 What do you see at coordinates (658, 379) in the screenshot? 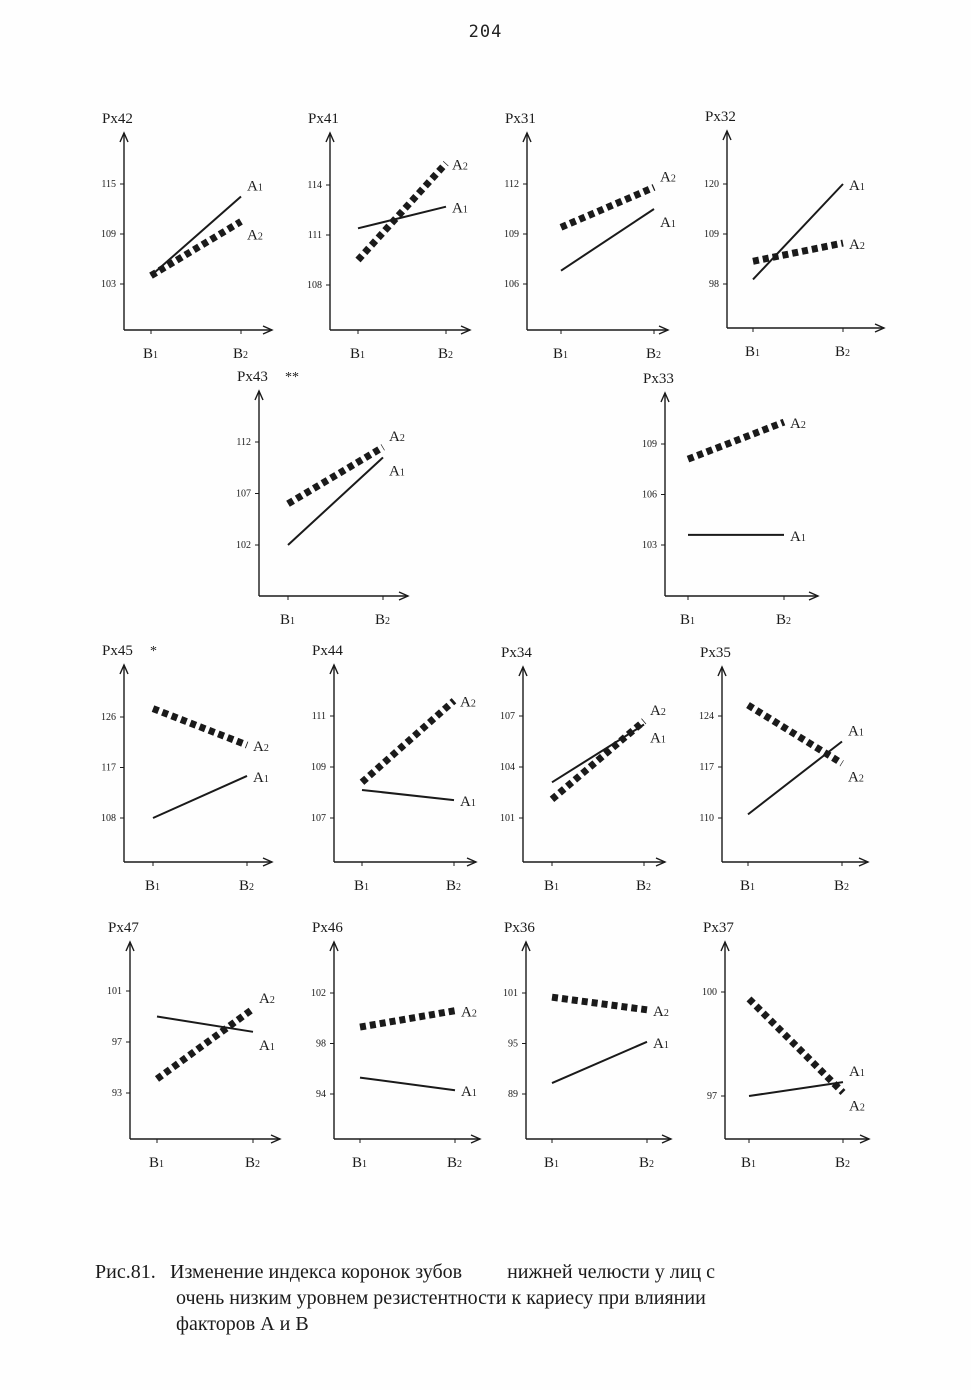
I see `chart-title: Px33` at bounding box center [658, 379].